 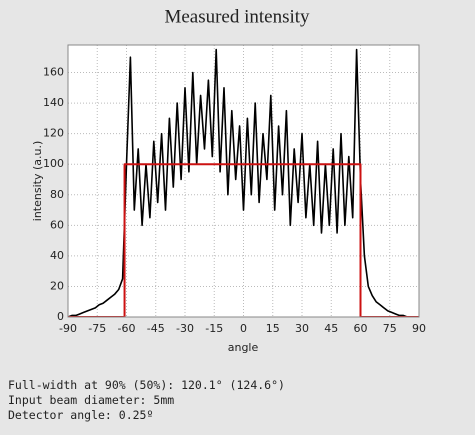 I want to click on y-tick-label: 60, so click(x=57, y=224).